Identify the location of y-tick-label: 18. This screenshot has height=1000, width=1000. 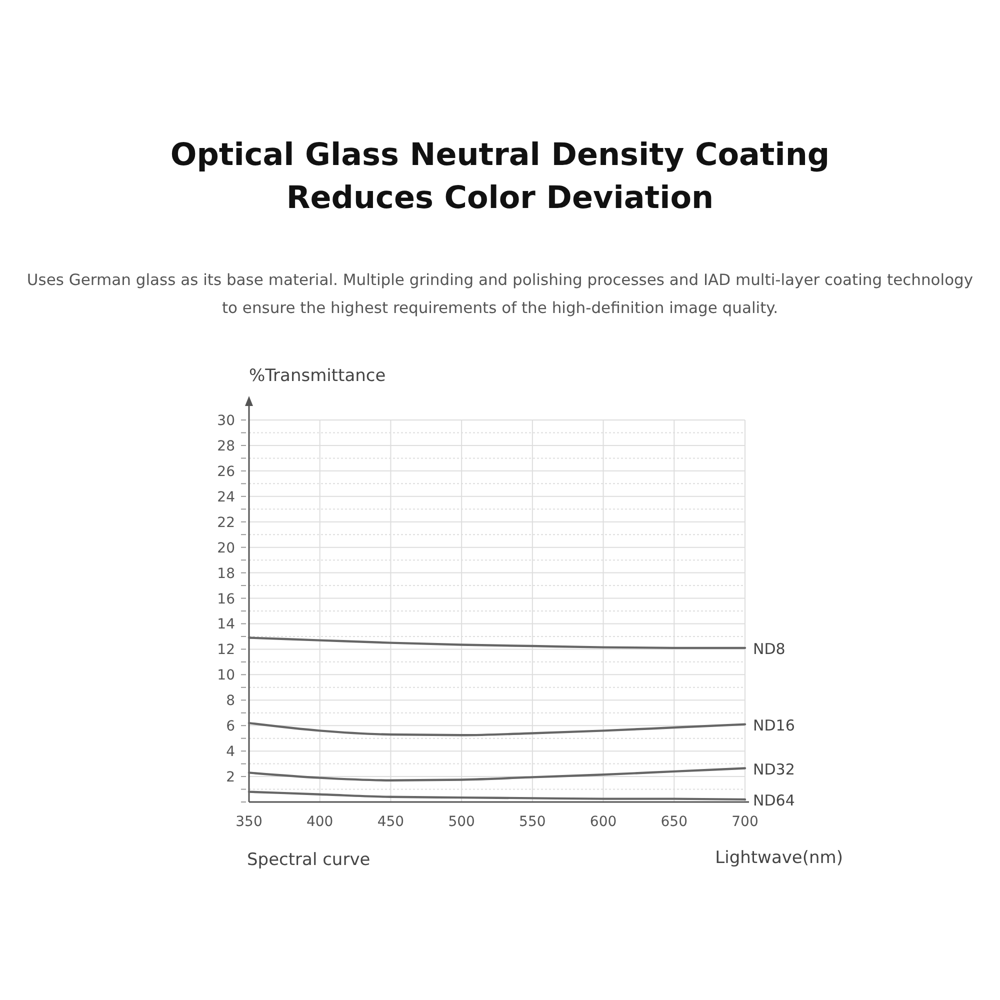
(226, 574).